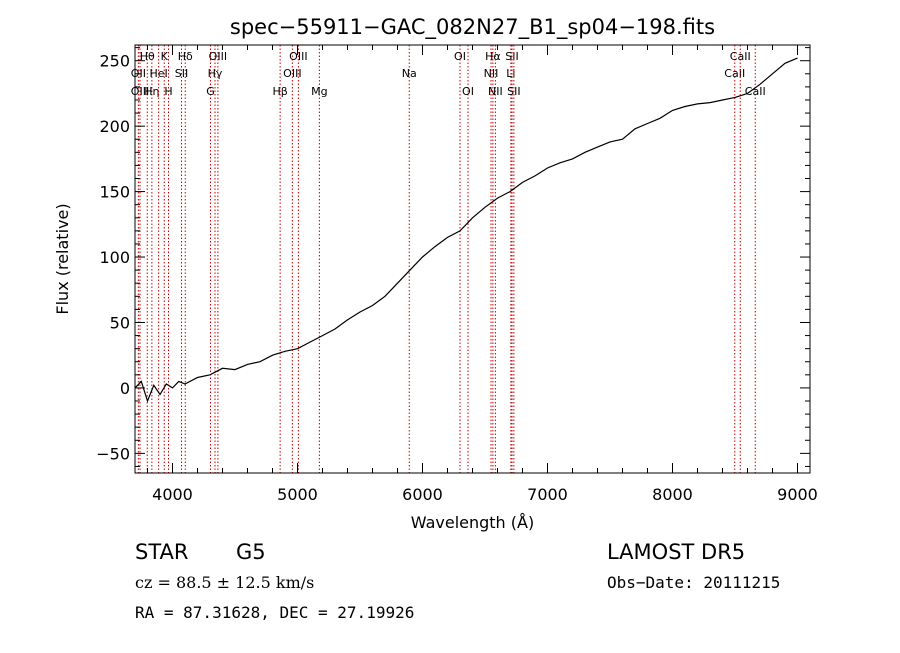 The image size is (900, 653). Describe the element at coordinates (472, 522) in the screenshot. I see `x-axis-label: Wavelength (Å)` at that location.